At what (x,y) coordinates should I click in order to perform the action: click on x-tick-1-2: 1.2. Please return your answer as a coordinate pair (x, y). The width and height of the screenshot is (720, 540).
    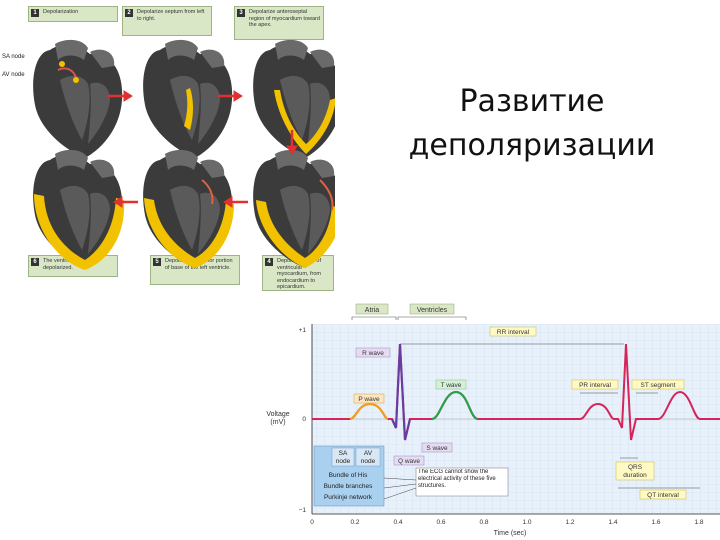
    Looking at the image, I should click on (569, 522).